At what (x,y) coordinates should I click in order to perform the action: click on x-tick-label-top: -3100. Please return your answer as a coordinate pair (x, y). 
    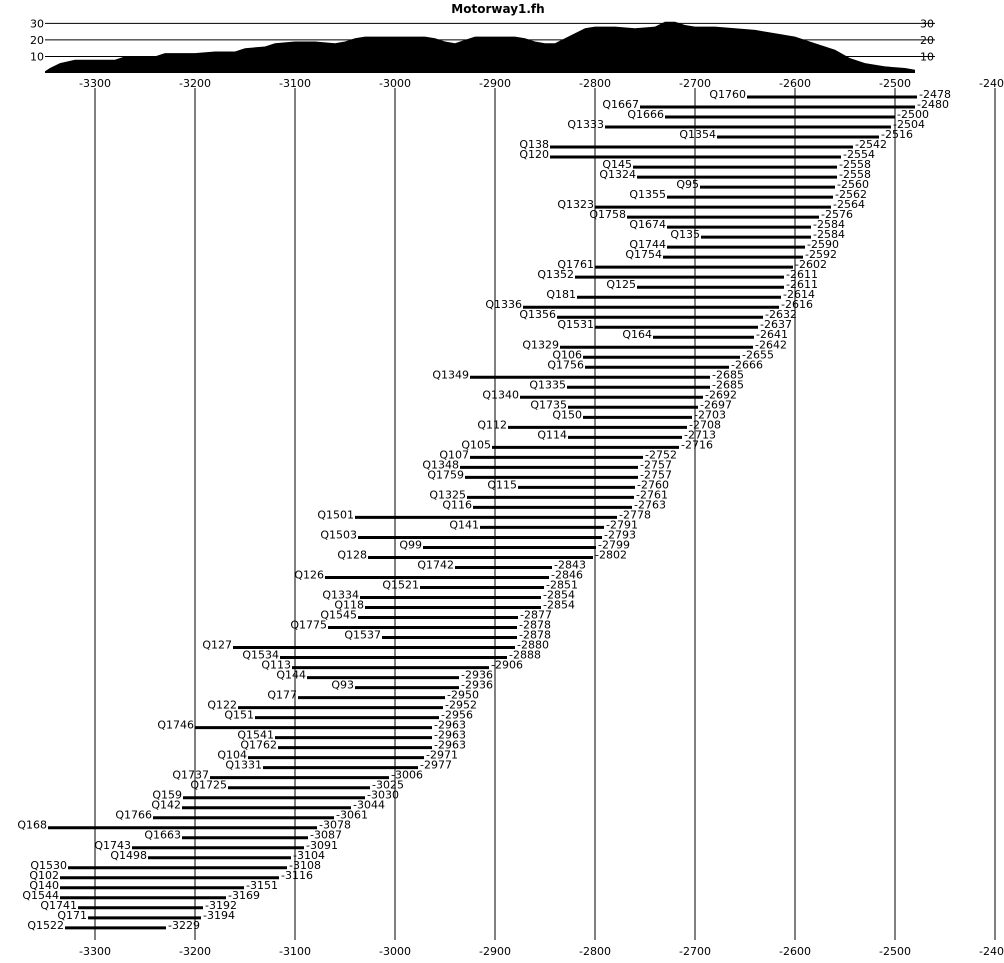
    Looking at the image, I should click on (295, 83).